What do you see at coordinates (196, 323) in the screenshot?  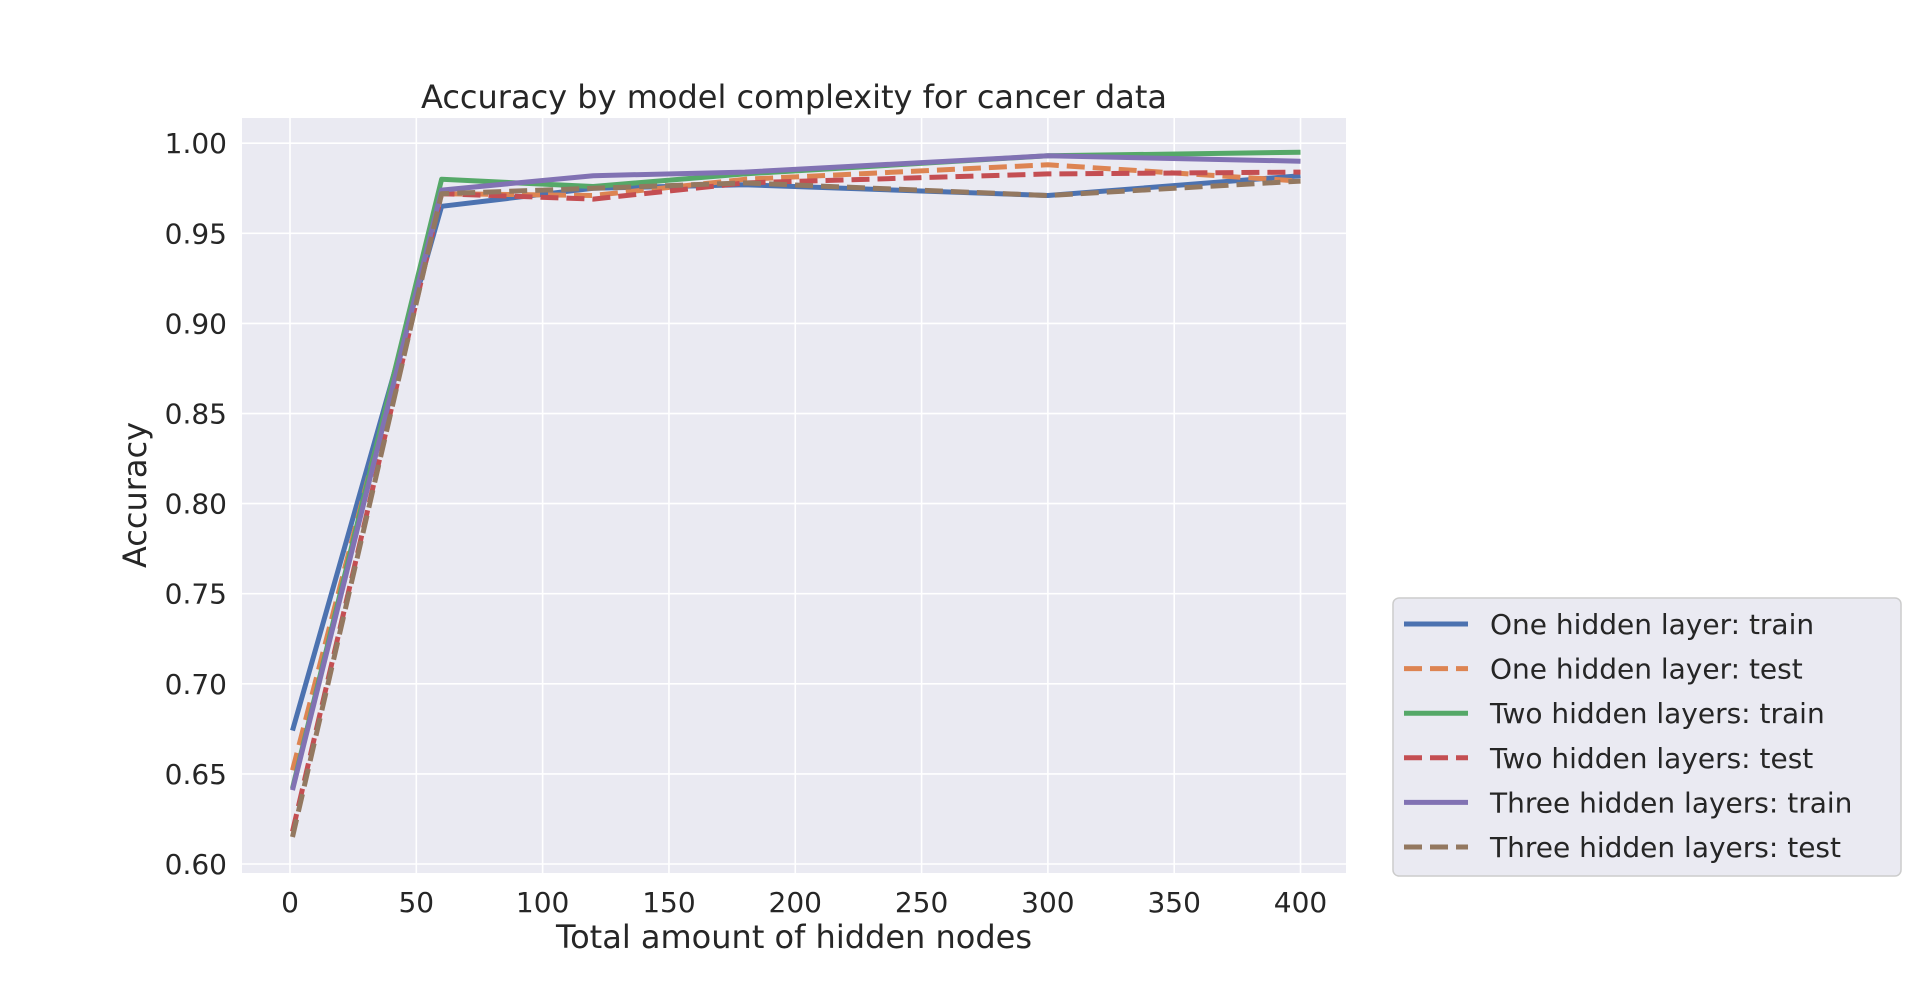 I see `y-tick-label: 0.90` at bounding box center [196, 323].